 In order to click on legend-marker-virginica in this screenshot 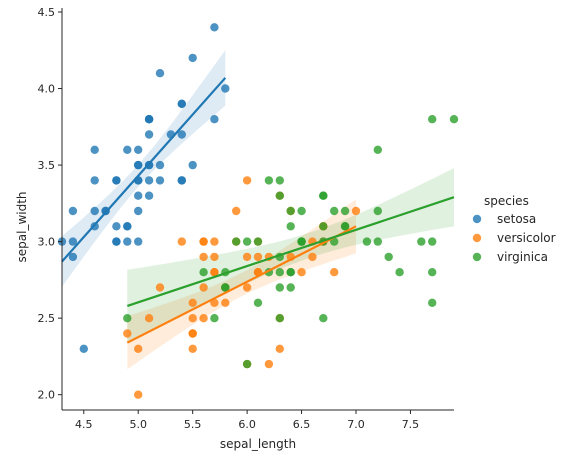, I will do `click(477, 257)`.